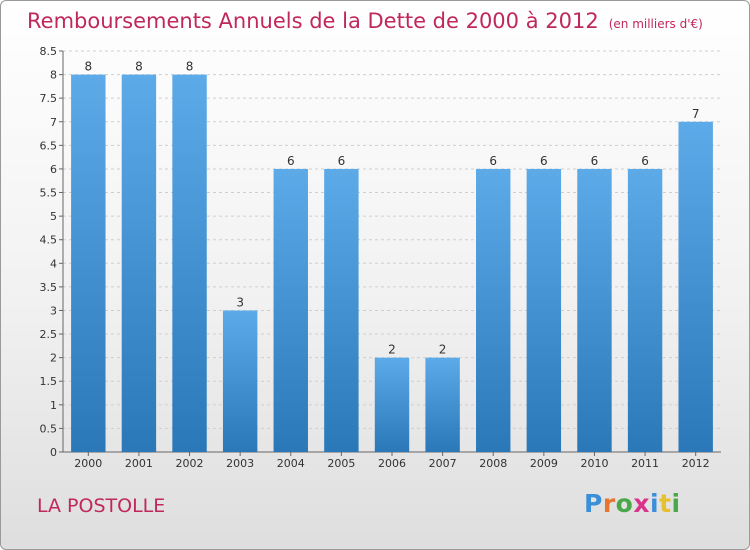  What do you see at coordinates (624, 503) in the screenshot?
I see `logo-letter: o` at bounding box center [624, 503].